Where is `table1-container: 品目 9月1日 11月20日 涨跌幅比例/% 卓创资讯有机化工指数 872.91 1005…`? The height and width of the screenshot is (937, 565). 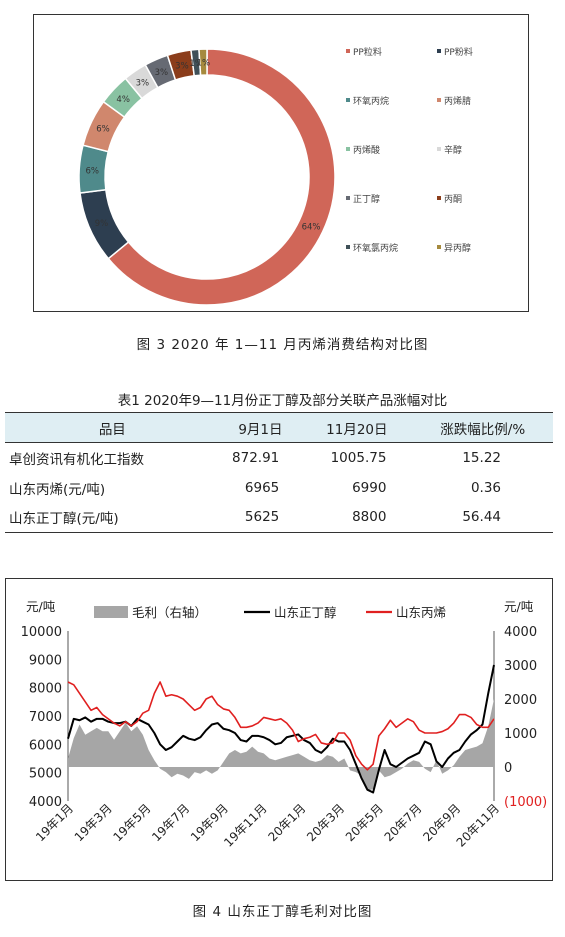 table1-container: 品目 9月1日 11月20日 涨跌幅比例/% 卓创资讯有机化工指数 872.91 1005… is located at coordinates (279, 472).